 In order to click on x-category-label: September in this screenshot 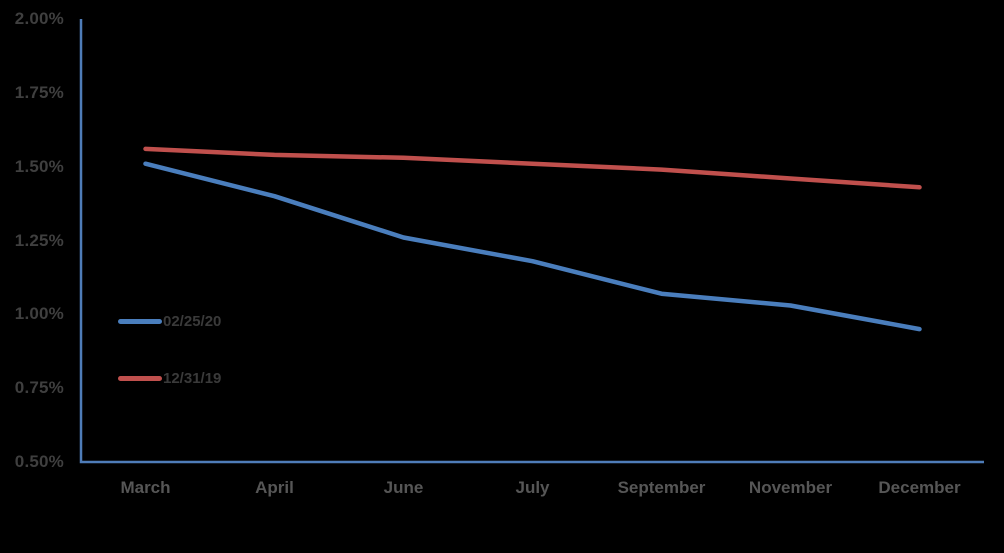, I will do `click(661, 487)`.